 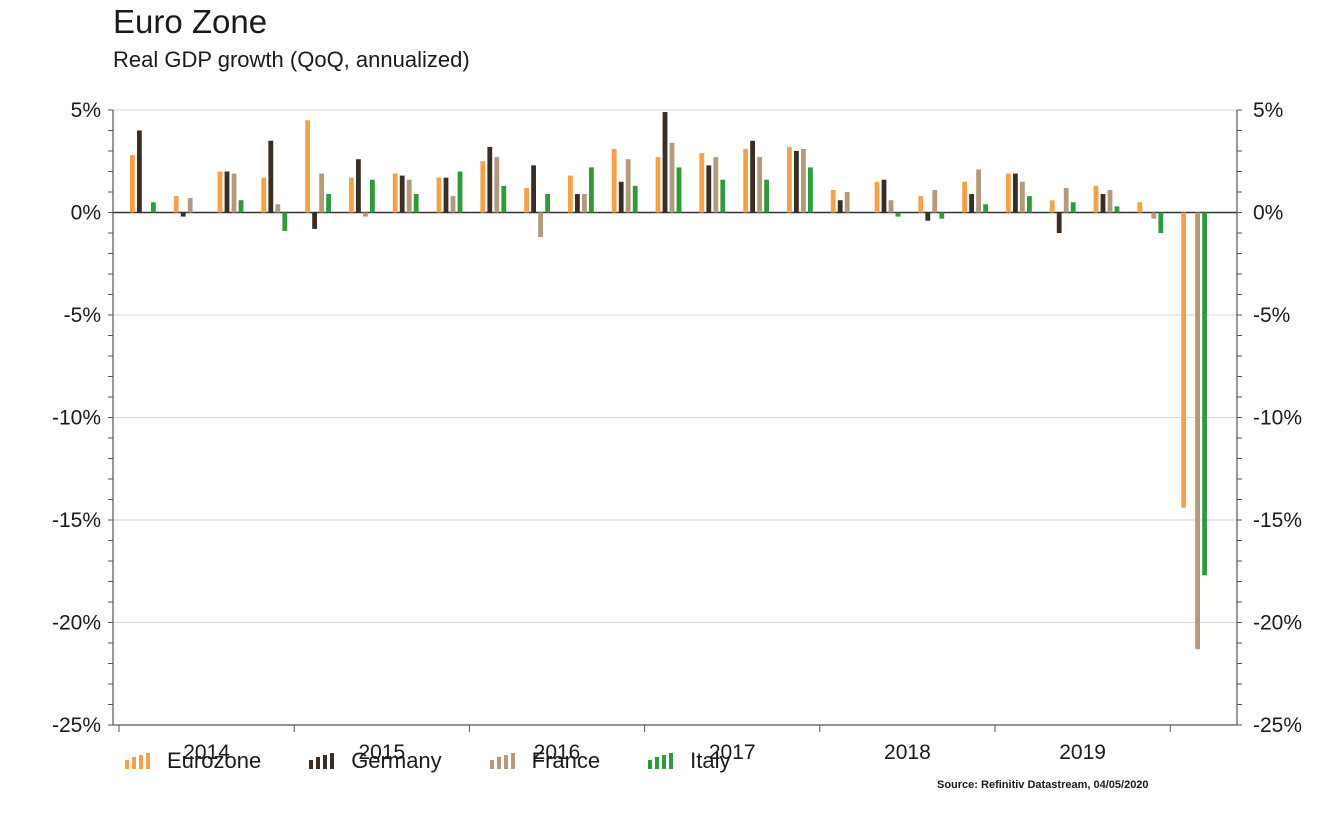 I want to click on y-tick-label-left: -15%, so click(x=76, y=520).